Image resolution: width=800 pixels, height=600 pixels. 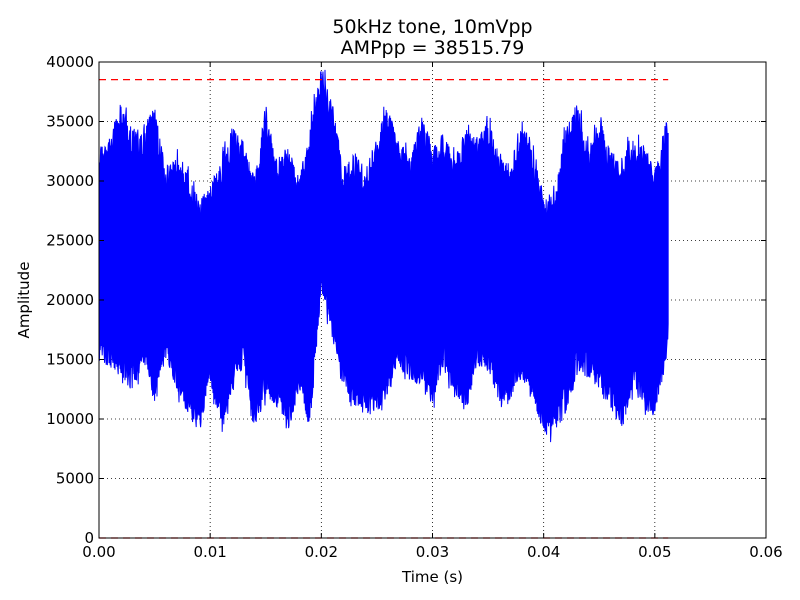 What do you see at coordinates (765, 552) in the screenshot?
I see `x-tick-label: 0.06` at bounding box center [765, 552].